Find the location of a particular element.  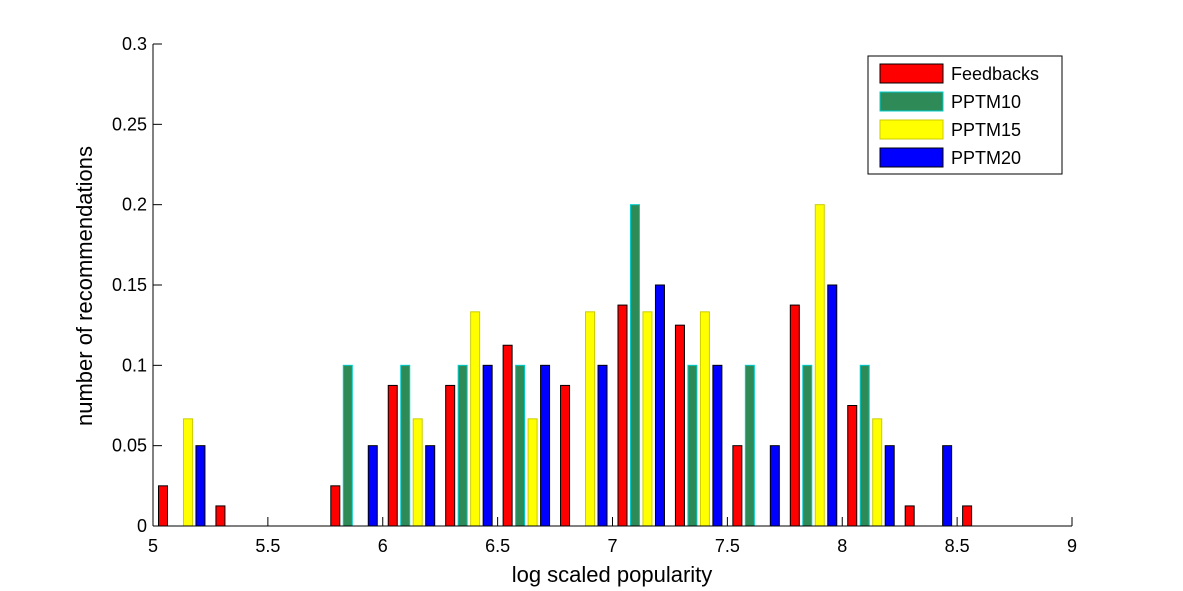

legend-swatch-pptm15 is located at coordinates (911, 129).